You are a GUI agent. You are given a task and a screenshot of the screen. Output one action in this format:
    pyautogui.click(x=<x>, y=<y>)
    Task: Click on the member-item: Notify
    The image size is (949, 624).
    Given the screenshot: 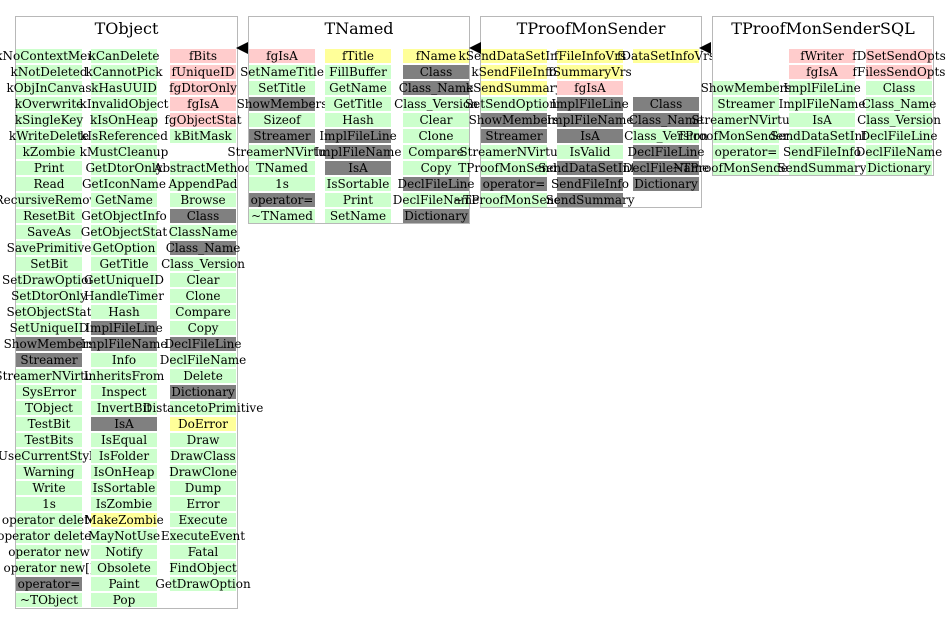 What is the action you would take?
    pyautogui.click(x=124, y=552)
    